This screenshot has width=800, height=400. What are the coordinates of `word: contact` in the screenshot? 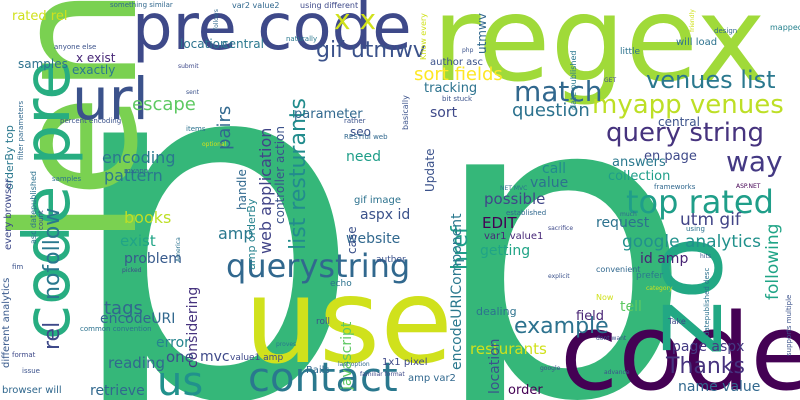 It's located at (323, 377).